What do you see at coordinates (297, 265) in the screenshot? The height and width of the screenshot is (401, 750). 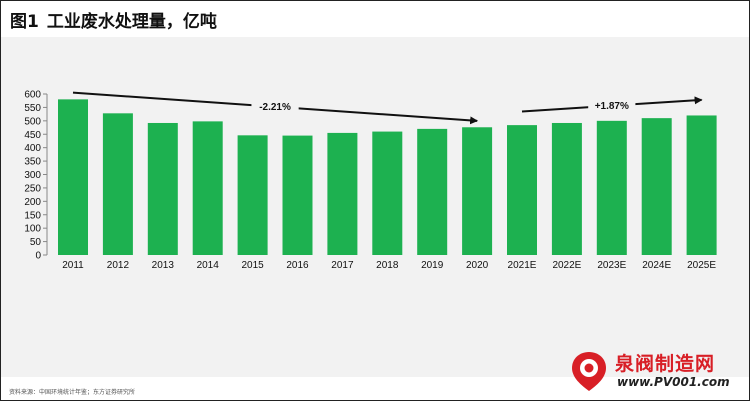 I see `x-tick-label: 2016` at bounding box center [297, 265].